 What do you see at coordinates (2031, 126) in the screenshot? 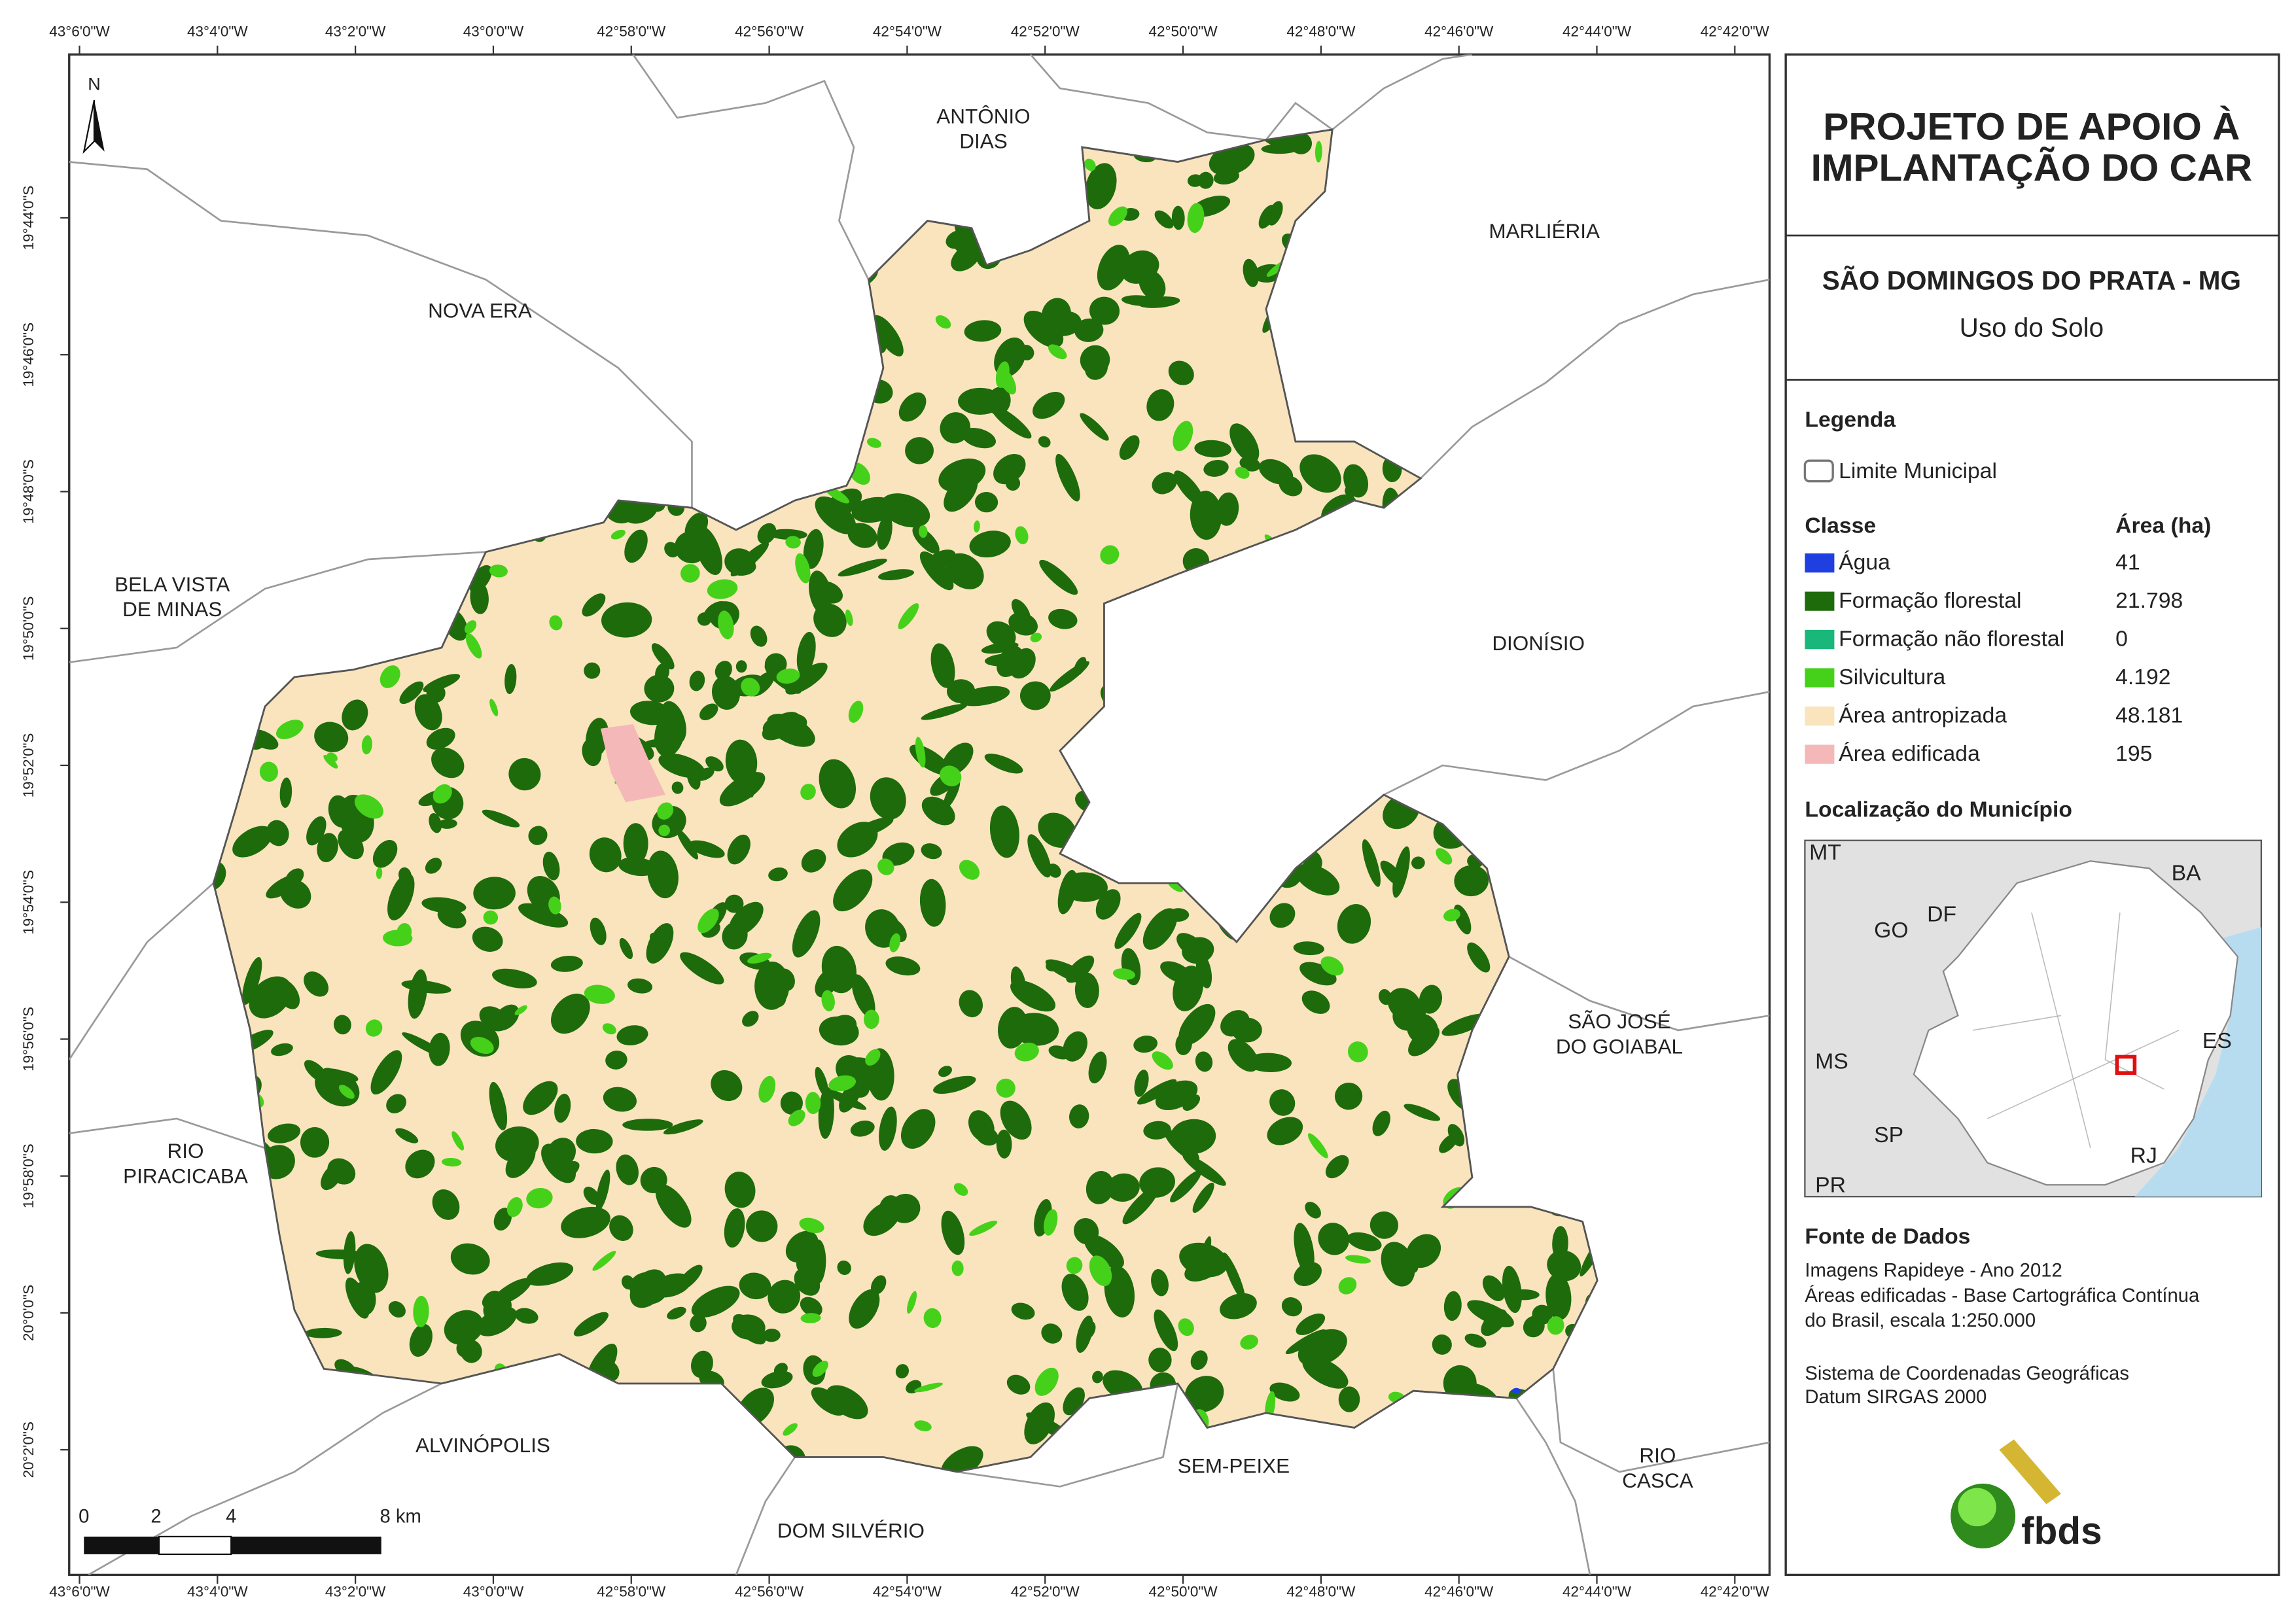
I see `panel-title: PROJETO DE APOIO À` at bounding box center [2031, 126].